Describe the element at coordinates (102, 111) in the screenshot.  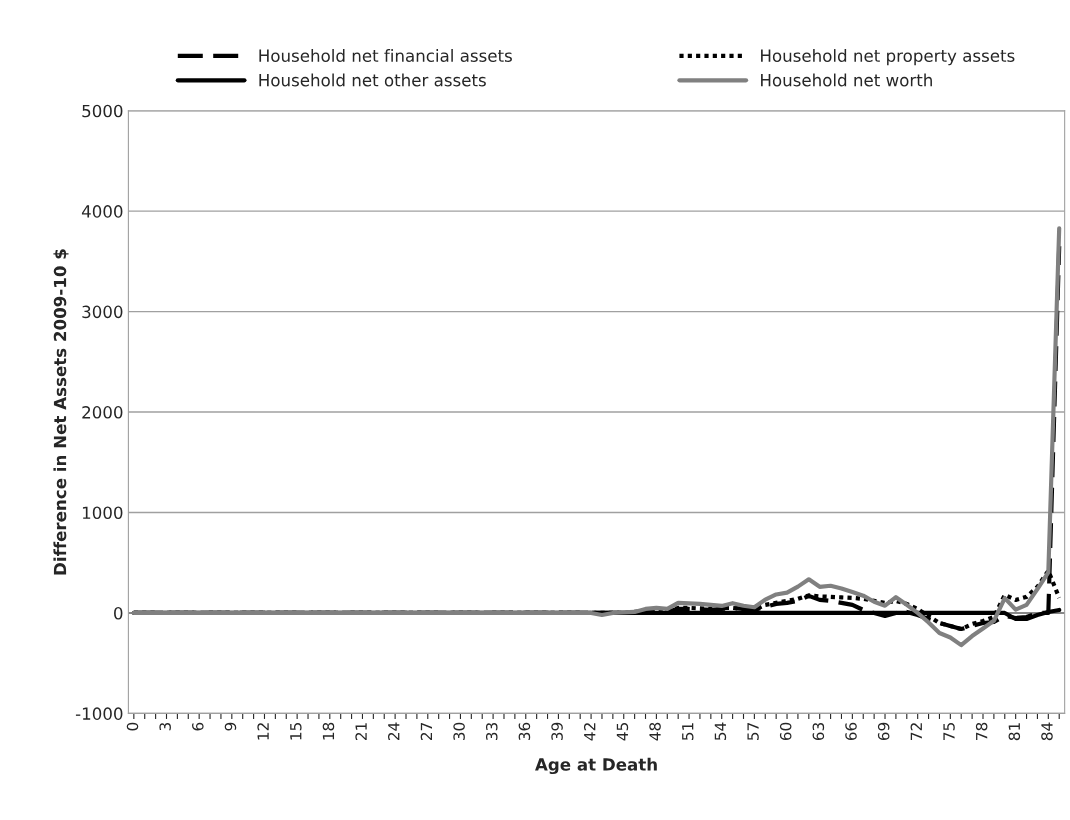
I see `y-tick-label: 5000` at that location.